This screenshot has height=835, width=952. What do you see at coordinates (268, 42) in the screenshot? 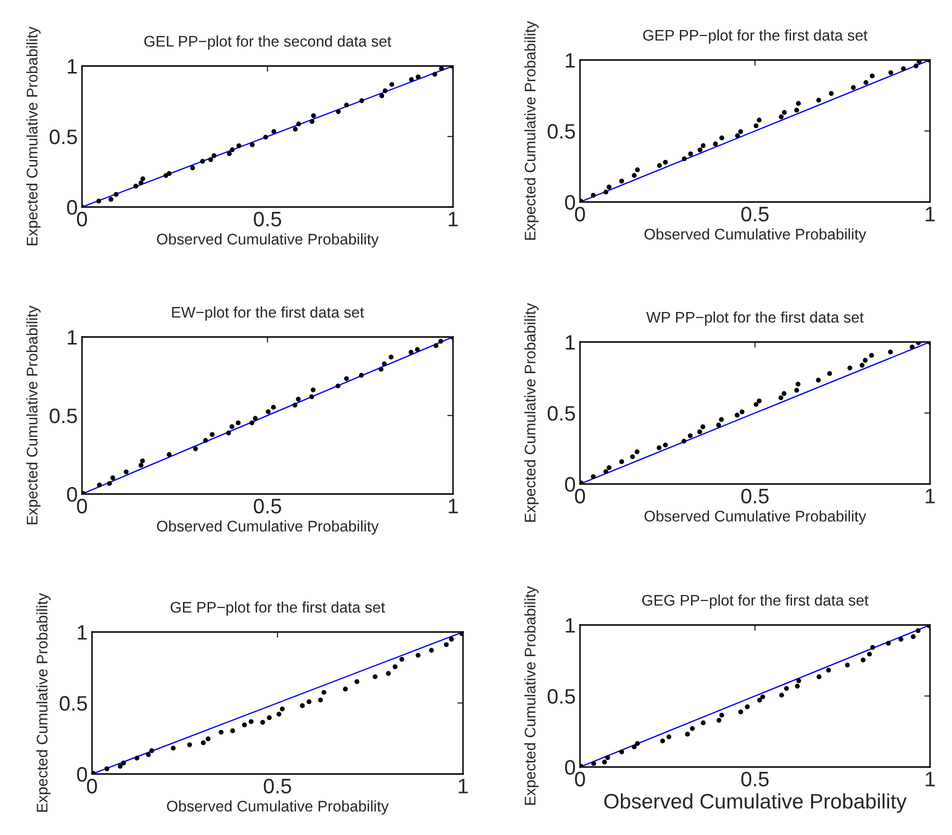
I see `chart-title: GEL PP−plot for the second data set` at bounding box center [268, 42].